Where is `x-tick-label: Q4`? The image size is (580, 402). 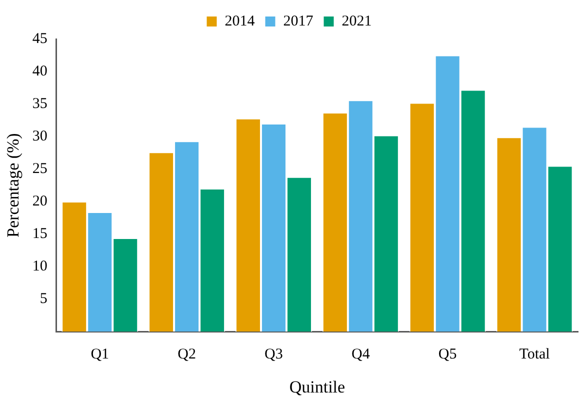 x-tick-label: Q4 is located at coordinates (360, 354).